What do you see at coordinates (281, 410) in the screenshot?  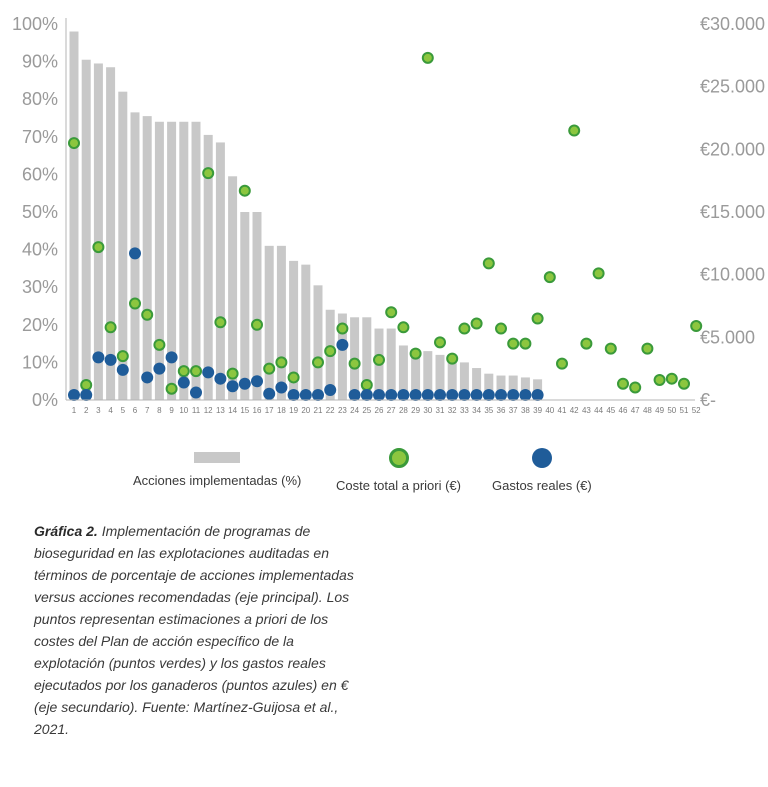 I see `x-tick-label: 18` at bounding box center [281, 410].